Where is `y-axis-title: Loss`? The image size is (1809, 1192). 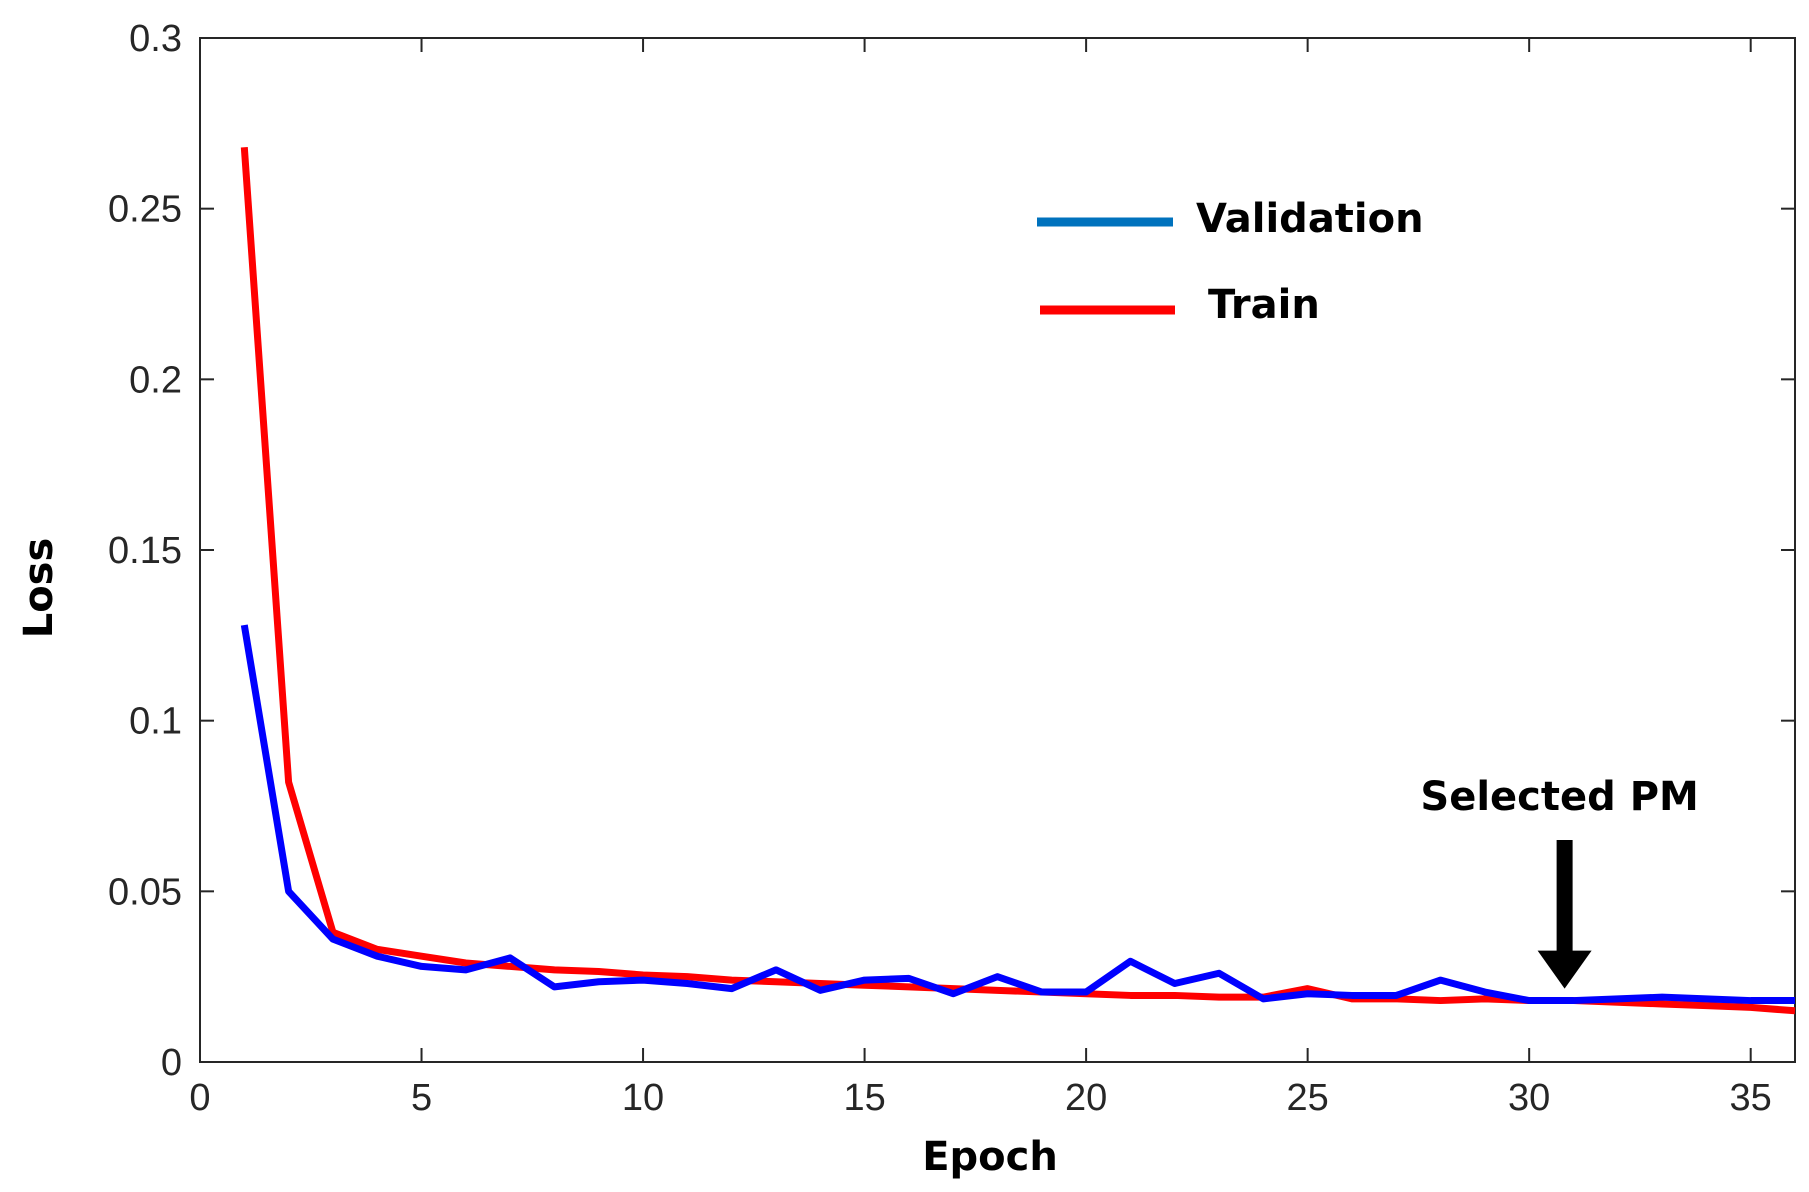
y-axis-title: Loss is located at coordinates (39, 588).